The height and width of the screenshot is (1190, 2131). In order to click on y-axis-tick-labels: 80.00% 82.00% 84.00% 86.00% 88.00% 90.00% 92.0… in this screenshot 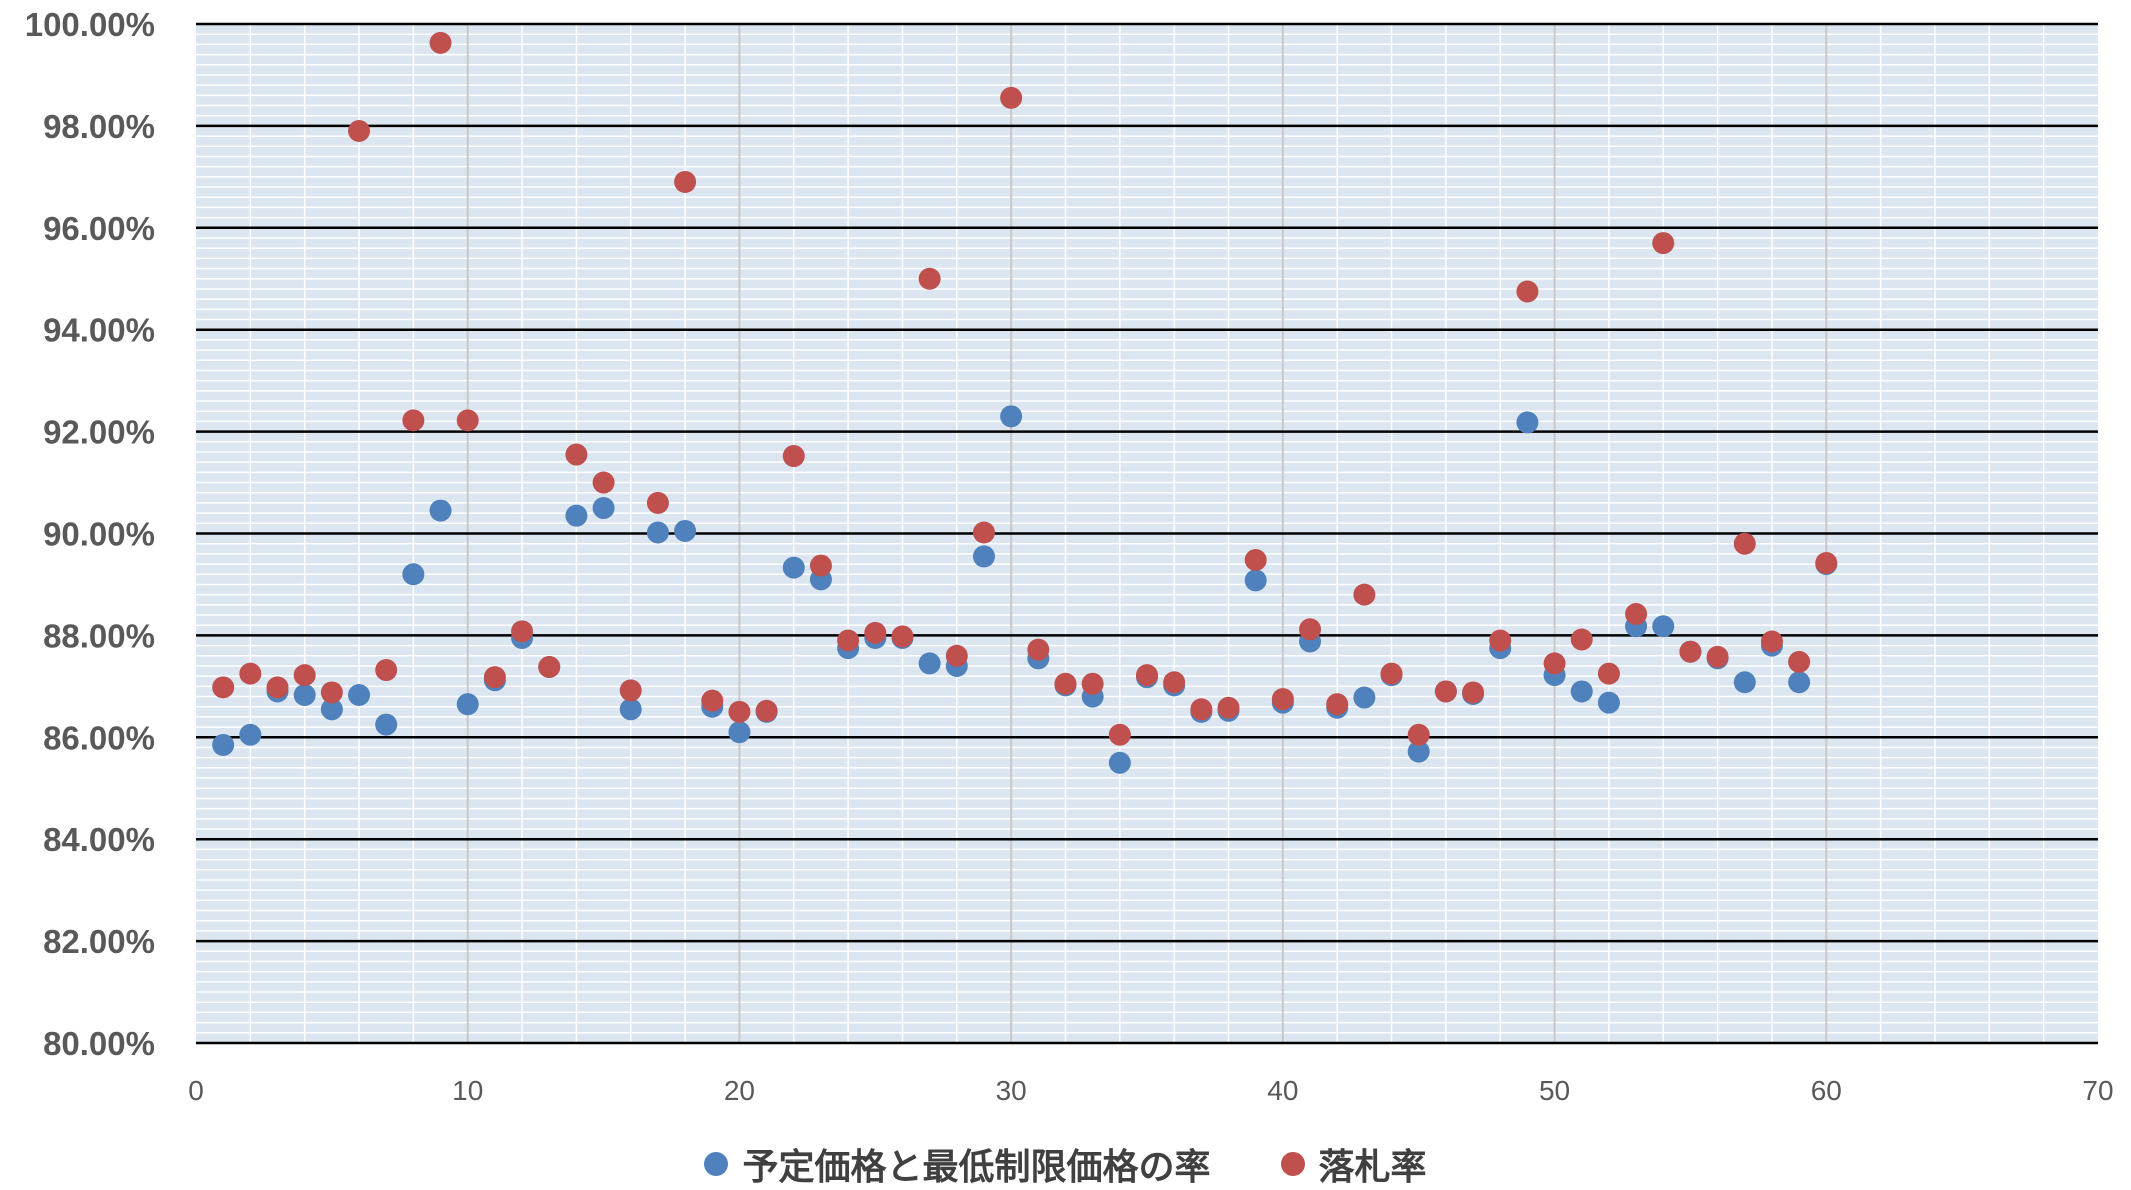, I will do `click(90, 534)`.